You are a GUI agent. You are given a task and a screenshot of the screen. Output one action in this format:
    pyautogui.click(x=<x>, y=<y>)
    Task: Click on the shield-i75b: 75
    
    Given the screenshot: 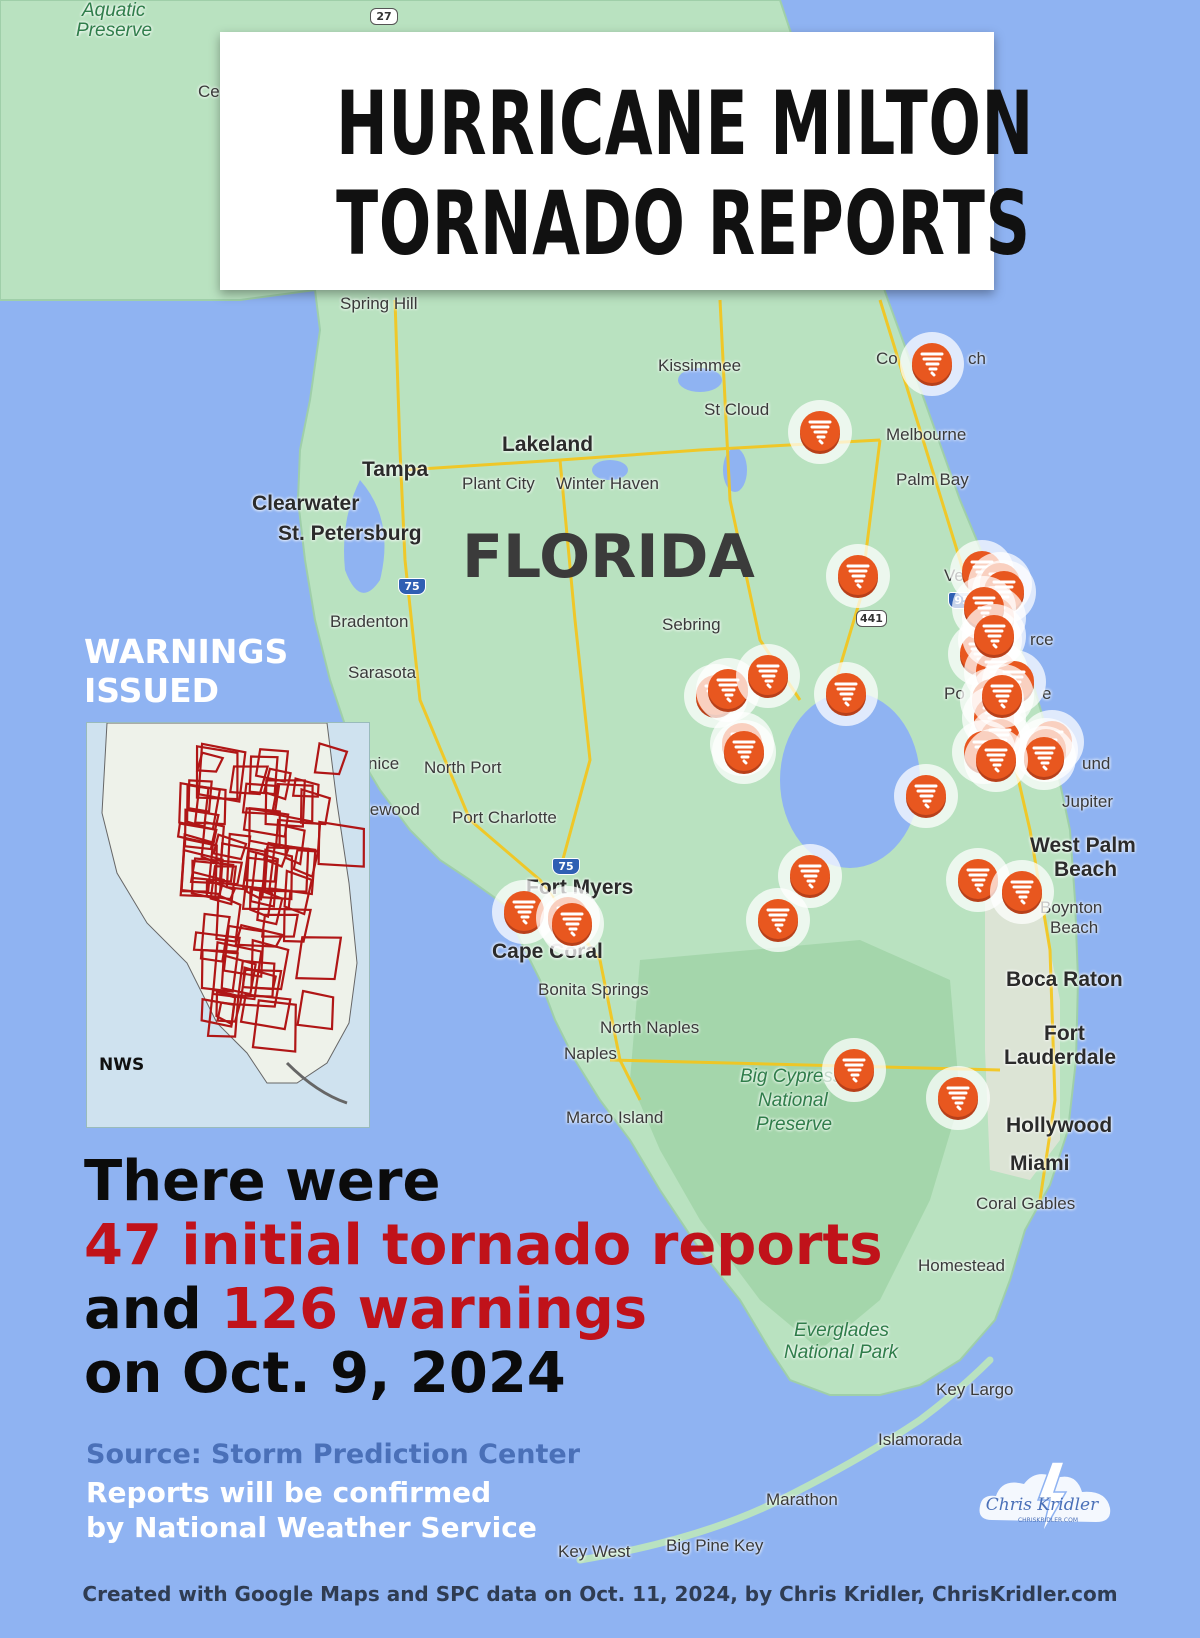 What is the action you would take?
    pyautogui.click(x=566, y=866)
    